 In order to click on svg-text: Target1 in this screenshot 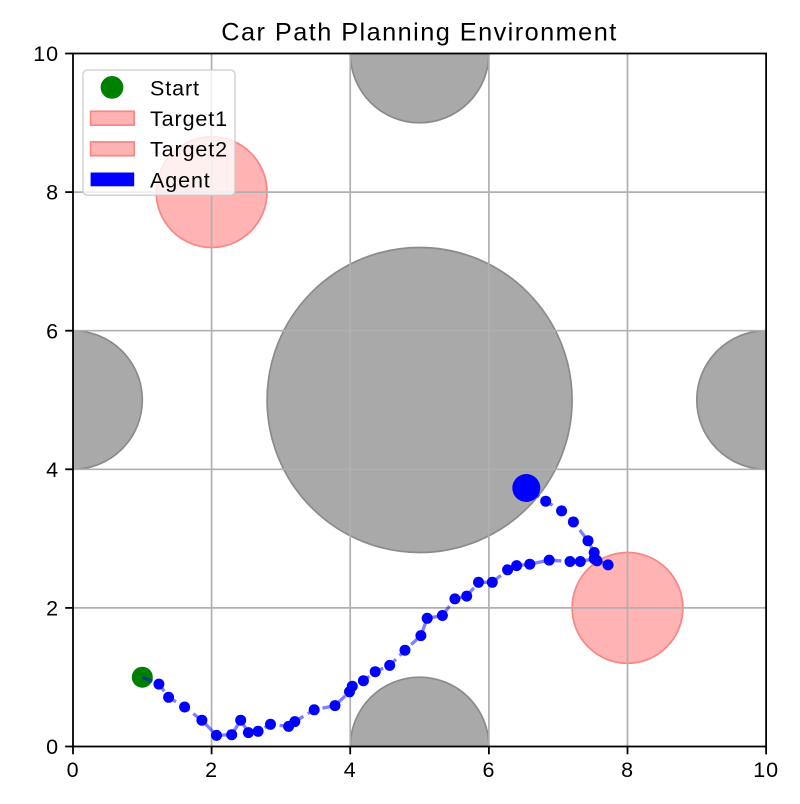, I will do `click(189, 119)`.